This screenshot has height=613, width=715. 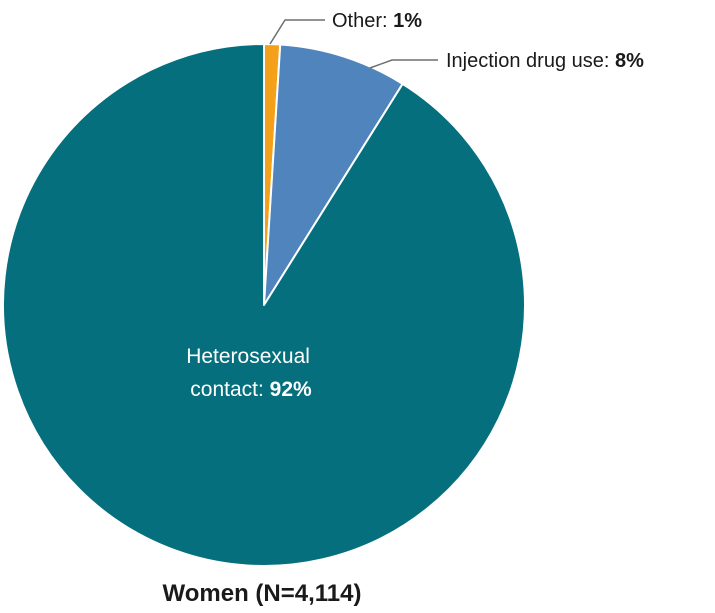 I want to click on leader-line-other, so click(x=297, y=32).